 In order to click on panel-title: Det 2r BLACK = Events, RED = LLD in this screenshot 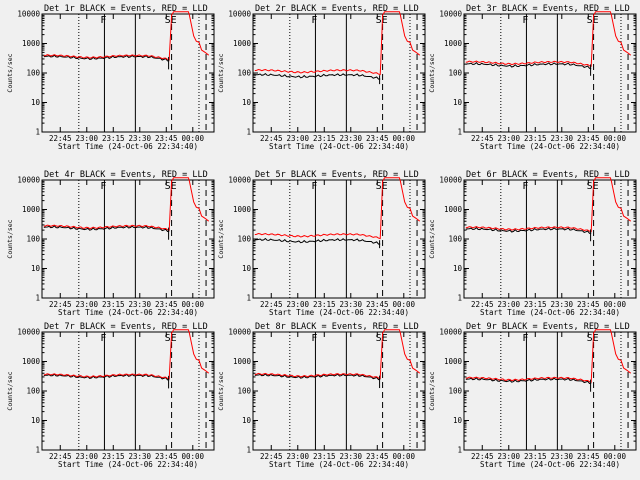, I will do `click(337, 9)`.